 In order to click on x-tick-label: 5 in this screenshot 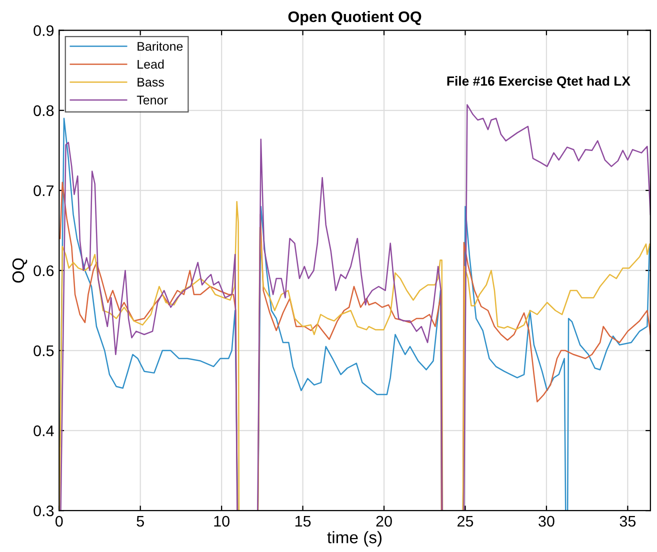, I will do `click(140, 521)`.